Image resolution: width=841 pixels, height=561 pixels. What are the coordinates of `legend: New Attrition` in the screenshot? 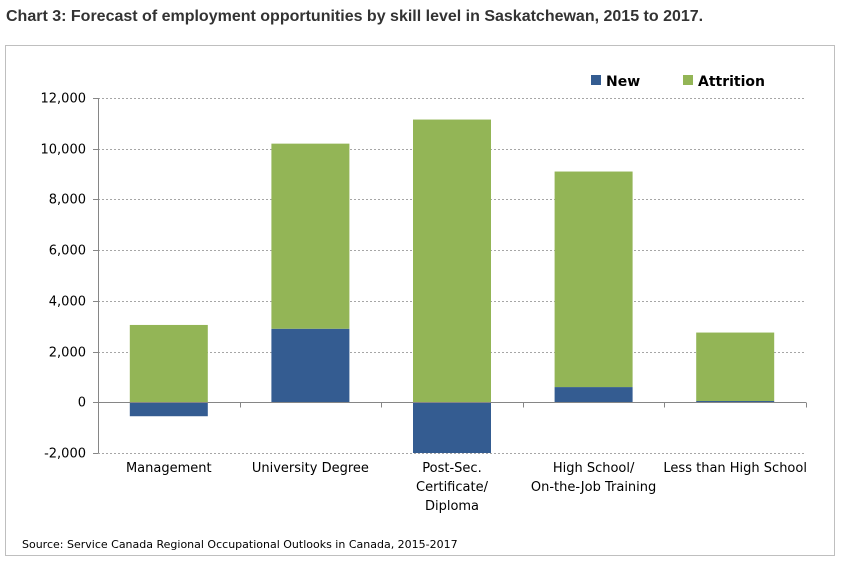 It's located at (678, 82).